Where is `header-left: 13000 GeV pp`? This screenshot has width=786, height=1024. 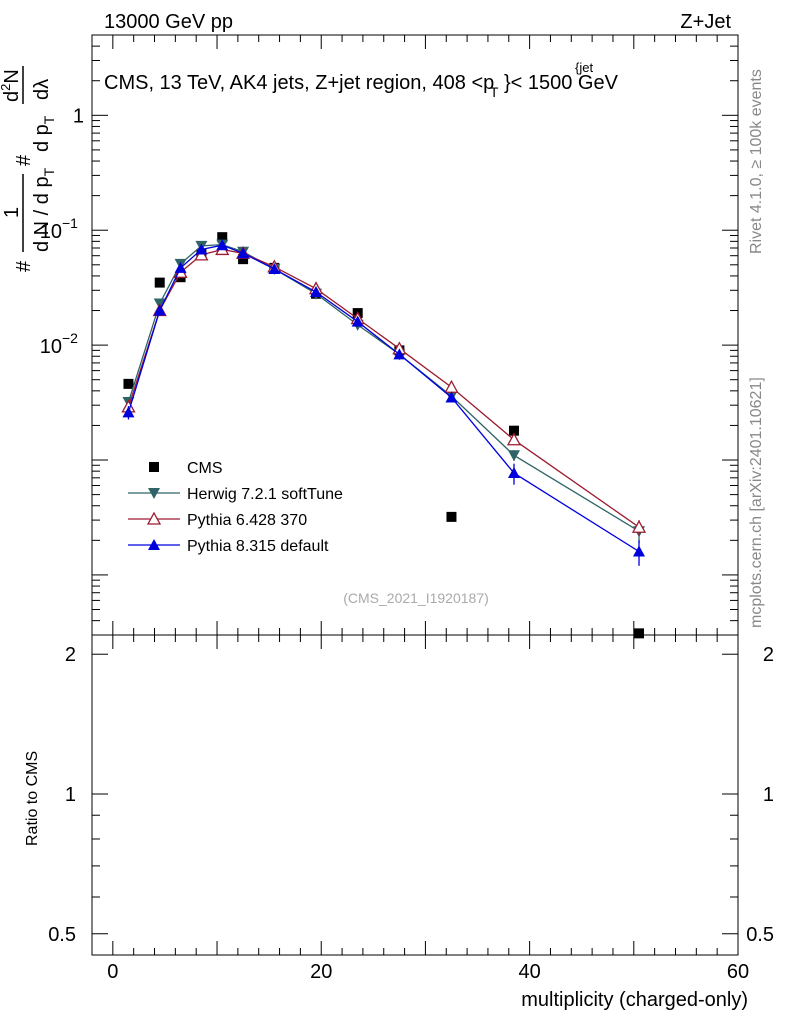 header-left: 13000 GeV pp is located at coordinates (168, 22).